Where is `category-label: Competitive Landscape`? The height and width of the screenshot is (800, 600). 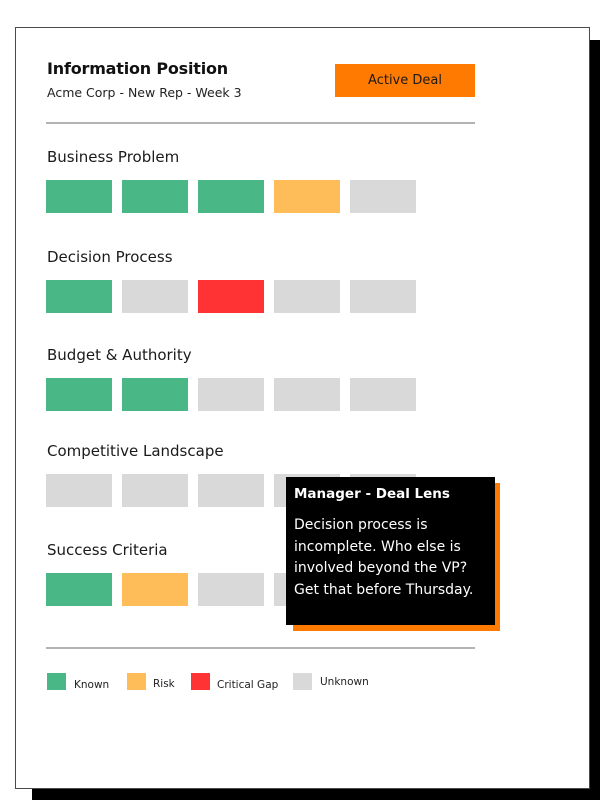 category-label: Competitive Landscape is located at coordinates (135, 451).